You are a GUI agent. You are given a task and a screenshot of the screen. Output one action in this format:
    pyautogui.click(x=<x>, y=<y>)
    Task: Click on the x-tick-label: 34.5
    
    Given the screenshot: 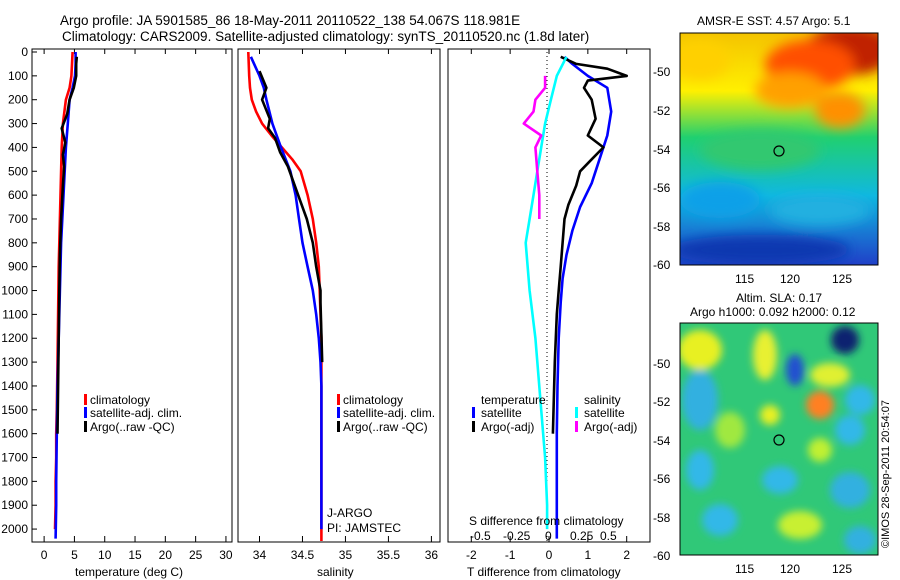 What is the action you would take?
    pyautogui.click(x=303, y=555)
    